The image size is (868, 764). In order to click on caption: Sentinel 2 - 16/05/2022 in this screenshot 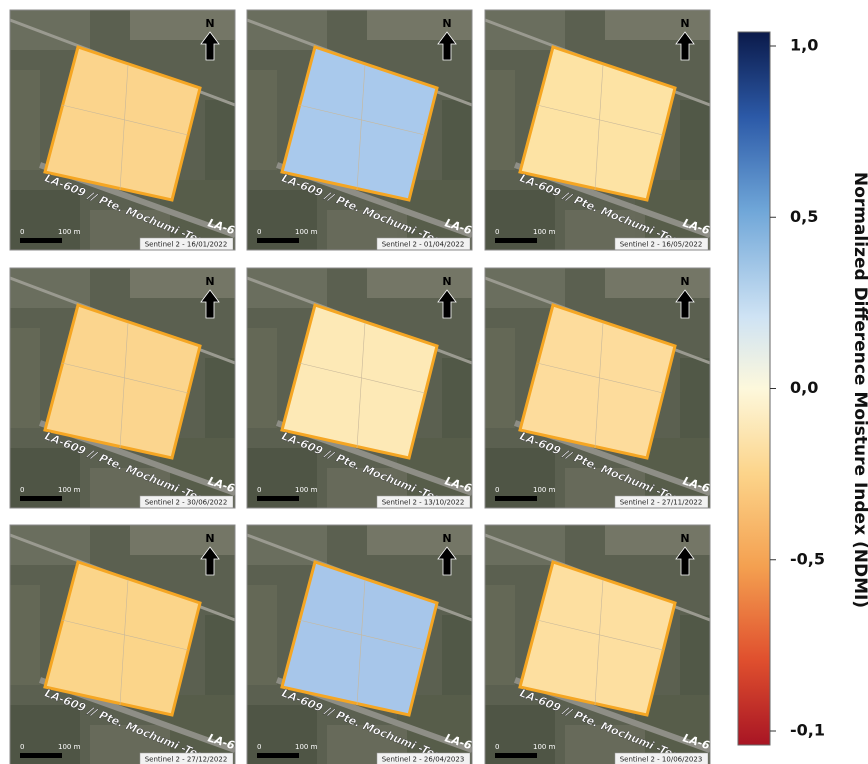, I will do `click(661, 245)`.